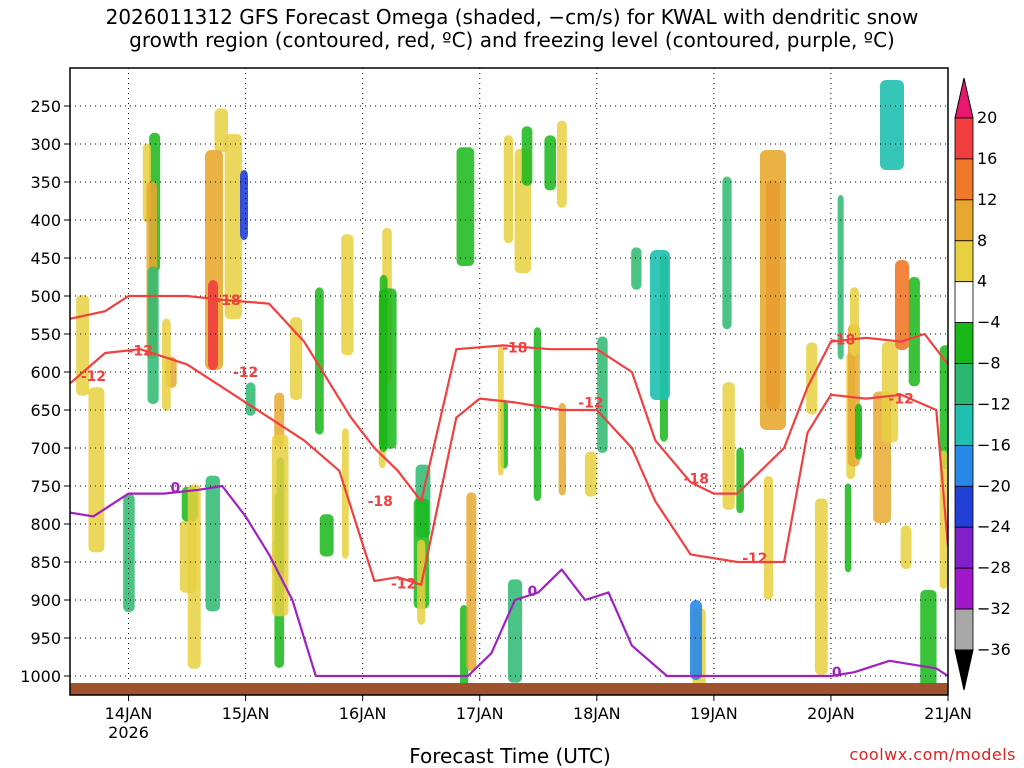 The height and width of the screenshot is (768, 1024). What do you see at coordinates (994, 444) in the screenshot?
I see `colorbar-label: −16` at bounding box center [994, 444].